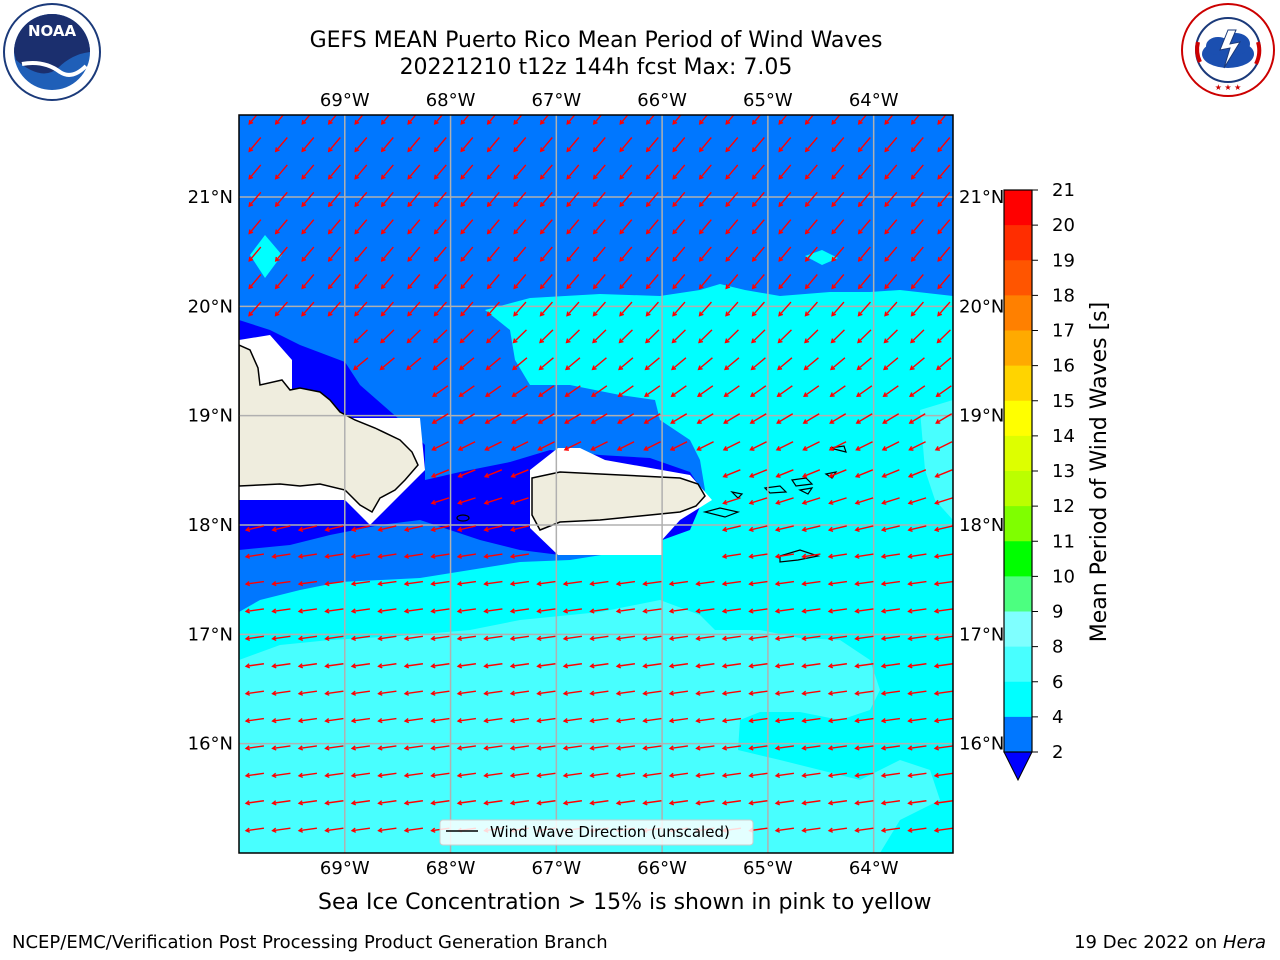 Image resolution: width=1280 pixels, height=960 pixels. I want to click on lat-label-right: 21°N, so click(981, 197).